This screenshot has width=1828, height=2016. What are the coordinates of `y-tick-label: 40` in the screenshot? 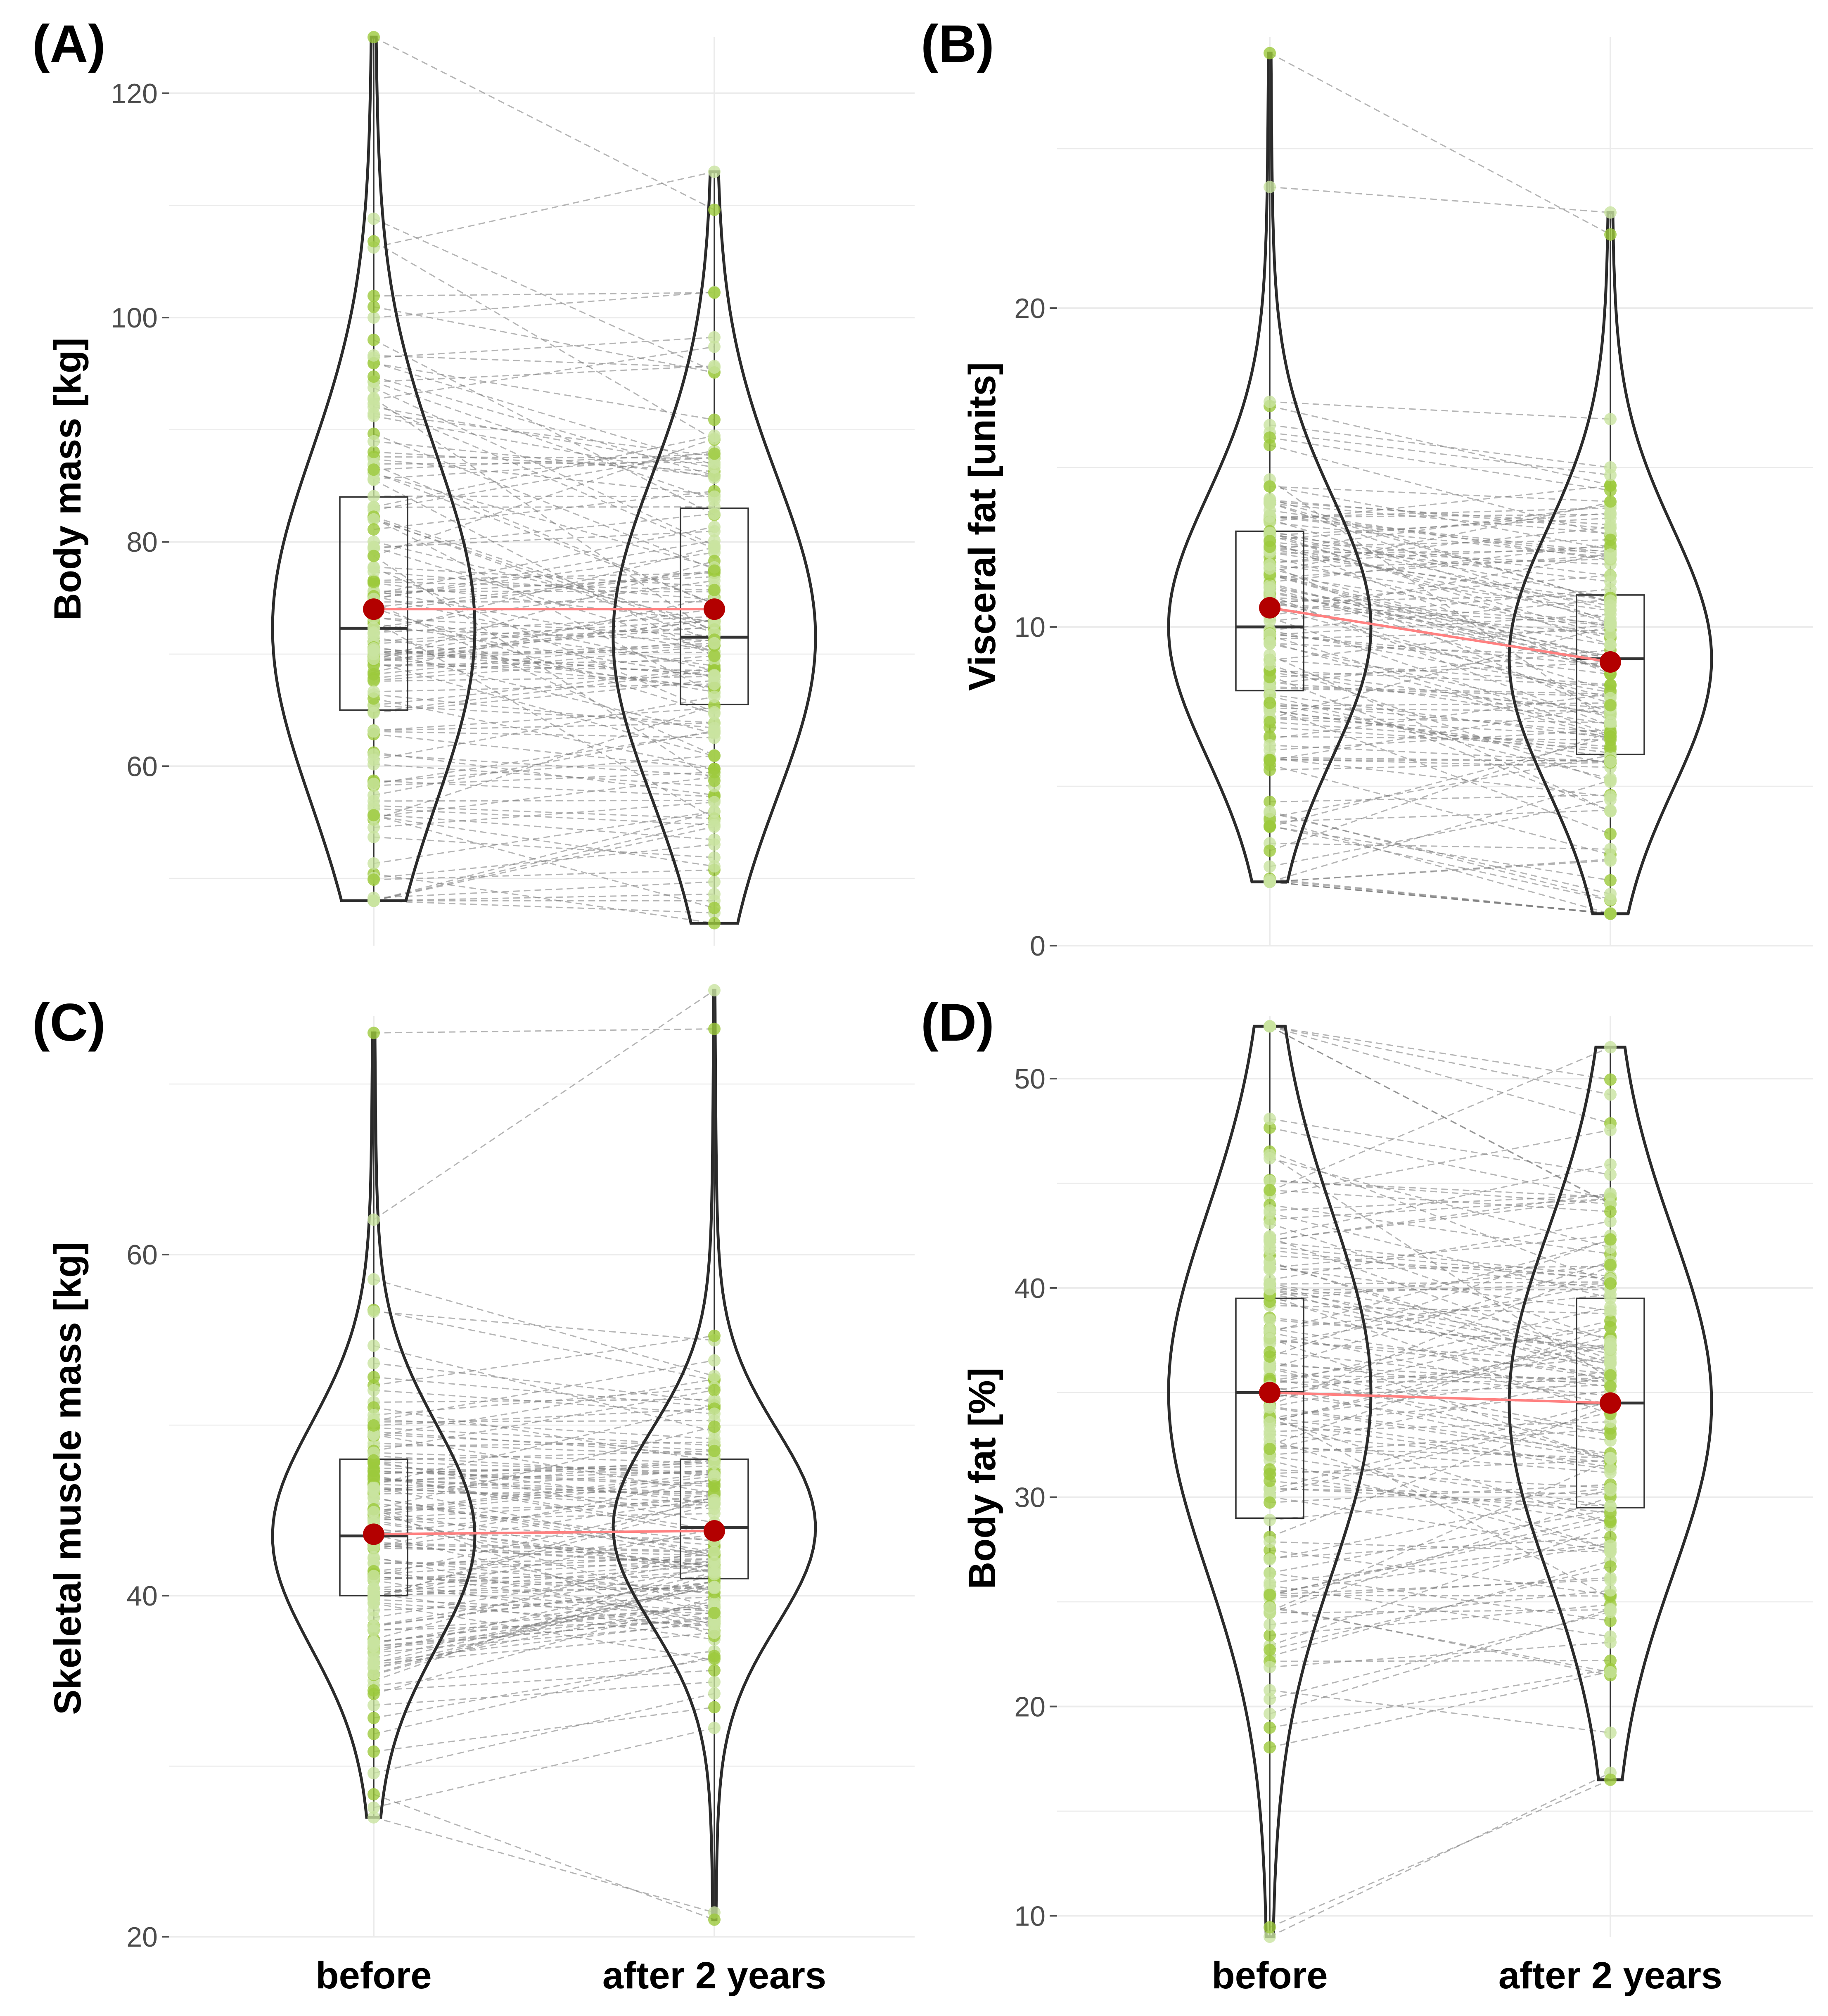 It's located at (142, 1596).